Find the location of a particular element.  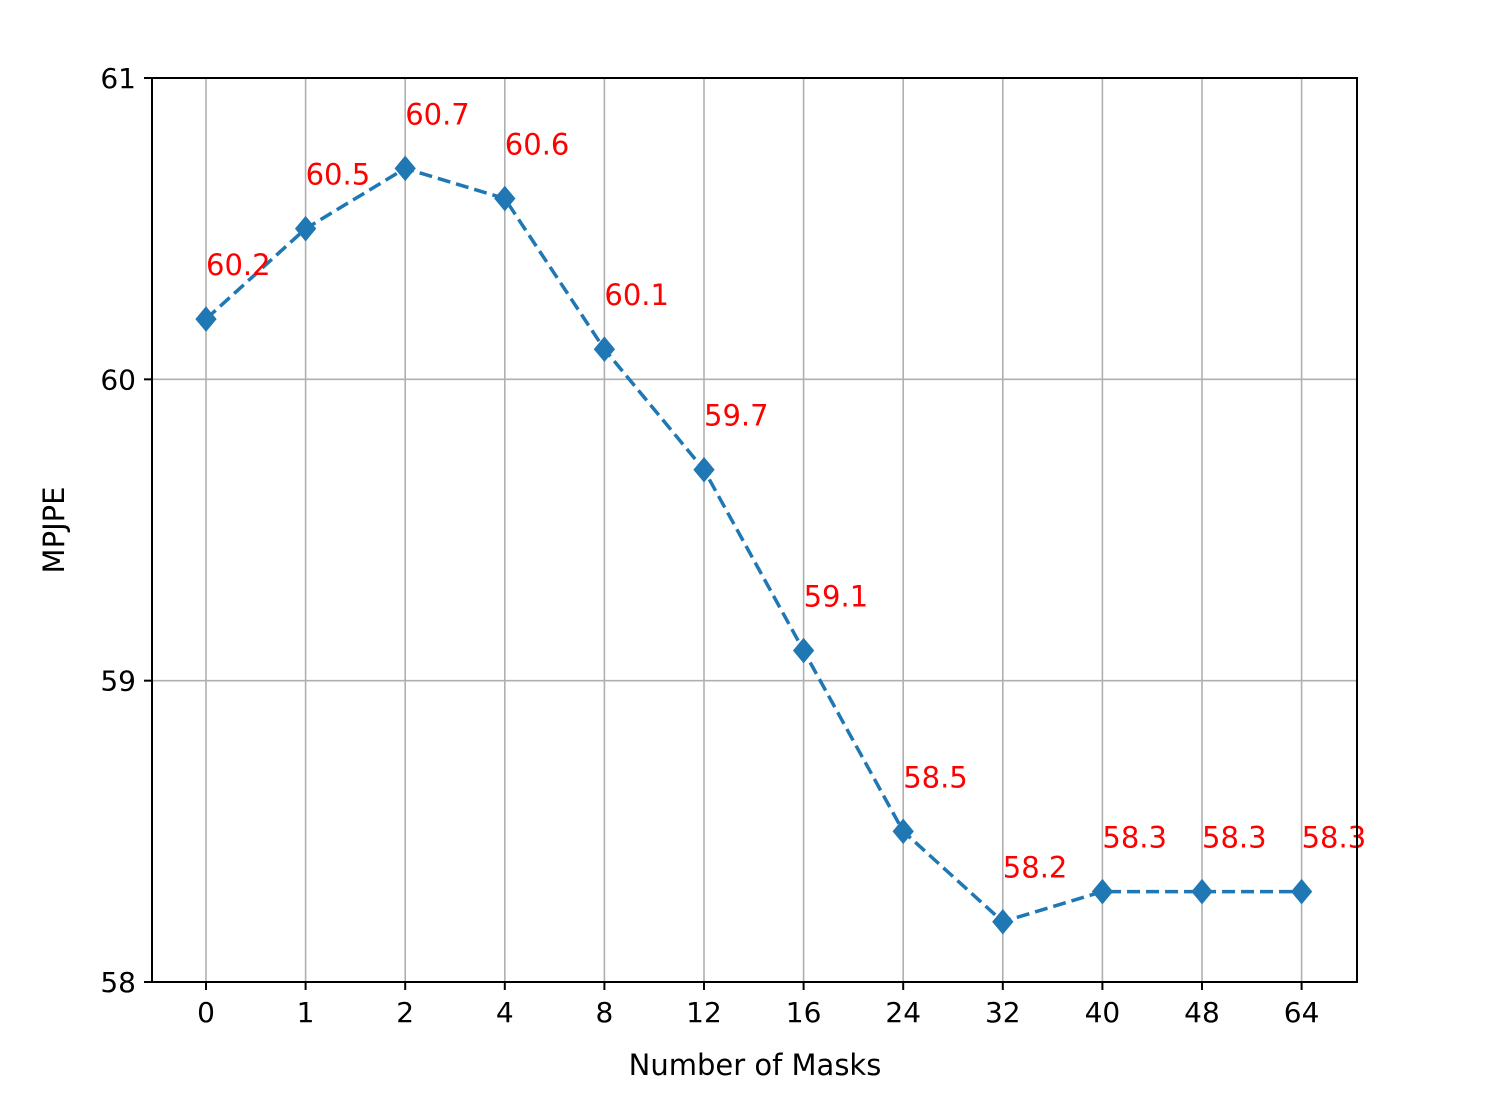

data-label: 59.1 is located at coordinates (836, 597).